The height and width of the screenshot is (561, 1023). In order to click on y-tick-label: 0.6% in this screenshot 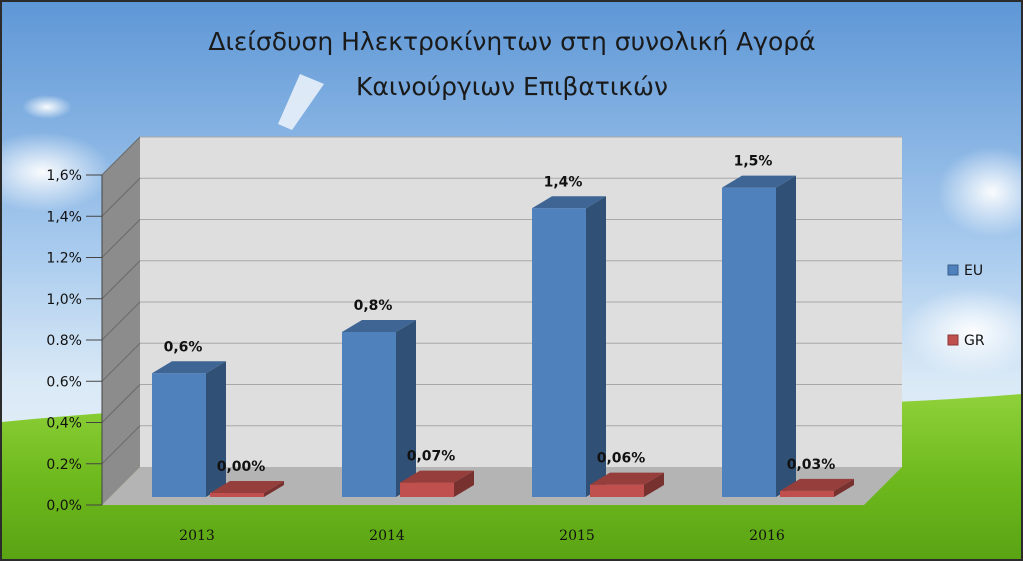, I will do `click(64, 382)`.